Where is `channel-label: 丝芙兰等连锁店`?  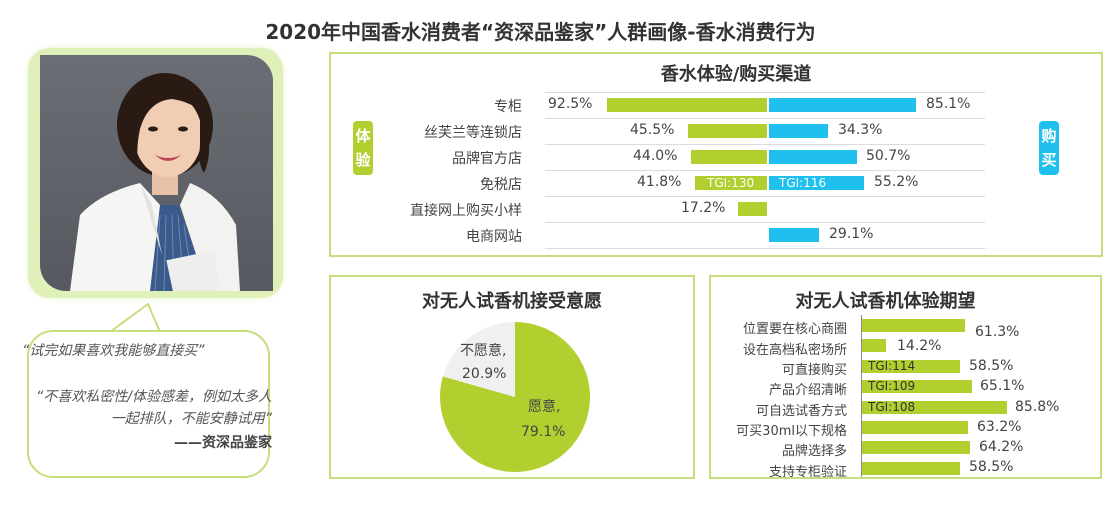
channel-label: 丝芙兰等连锁店 is located at coordinates (473, 133).